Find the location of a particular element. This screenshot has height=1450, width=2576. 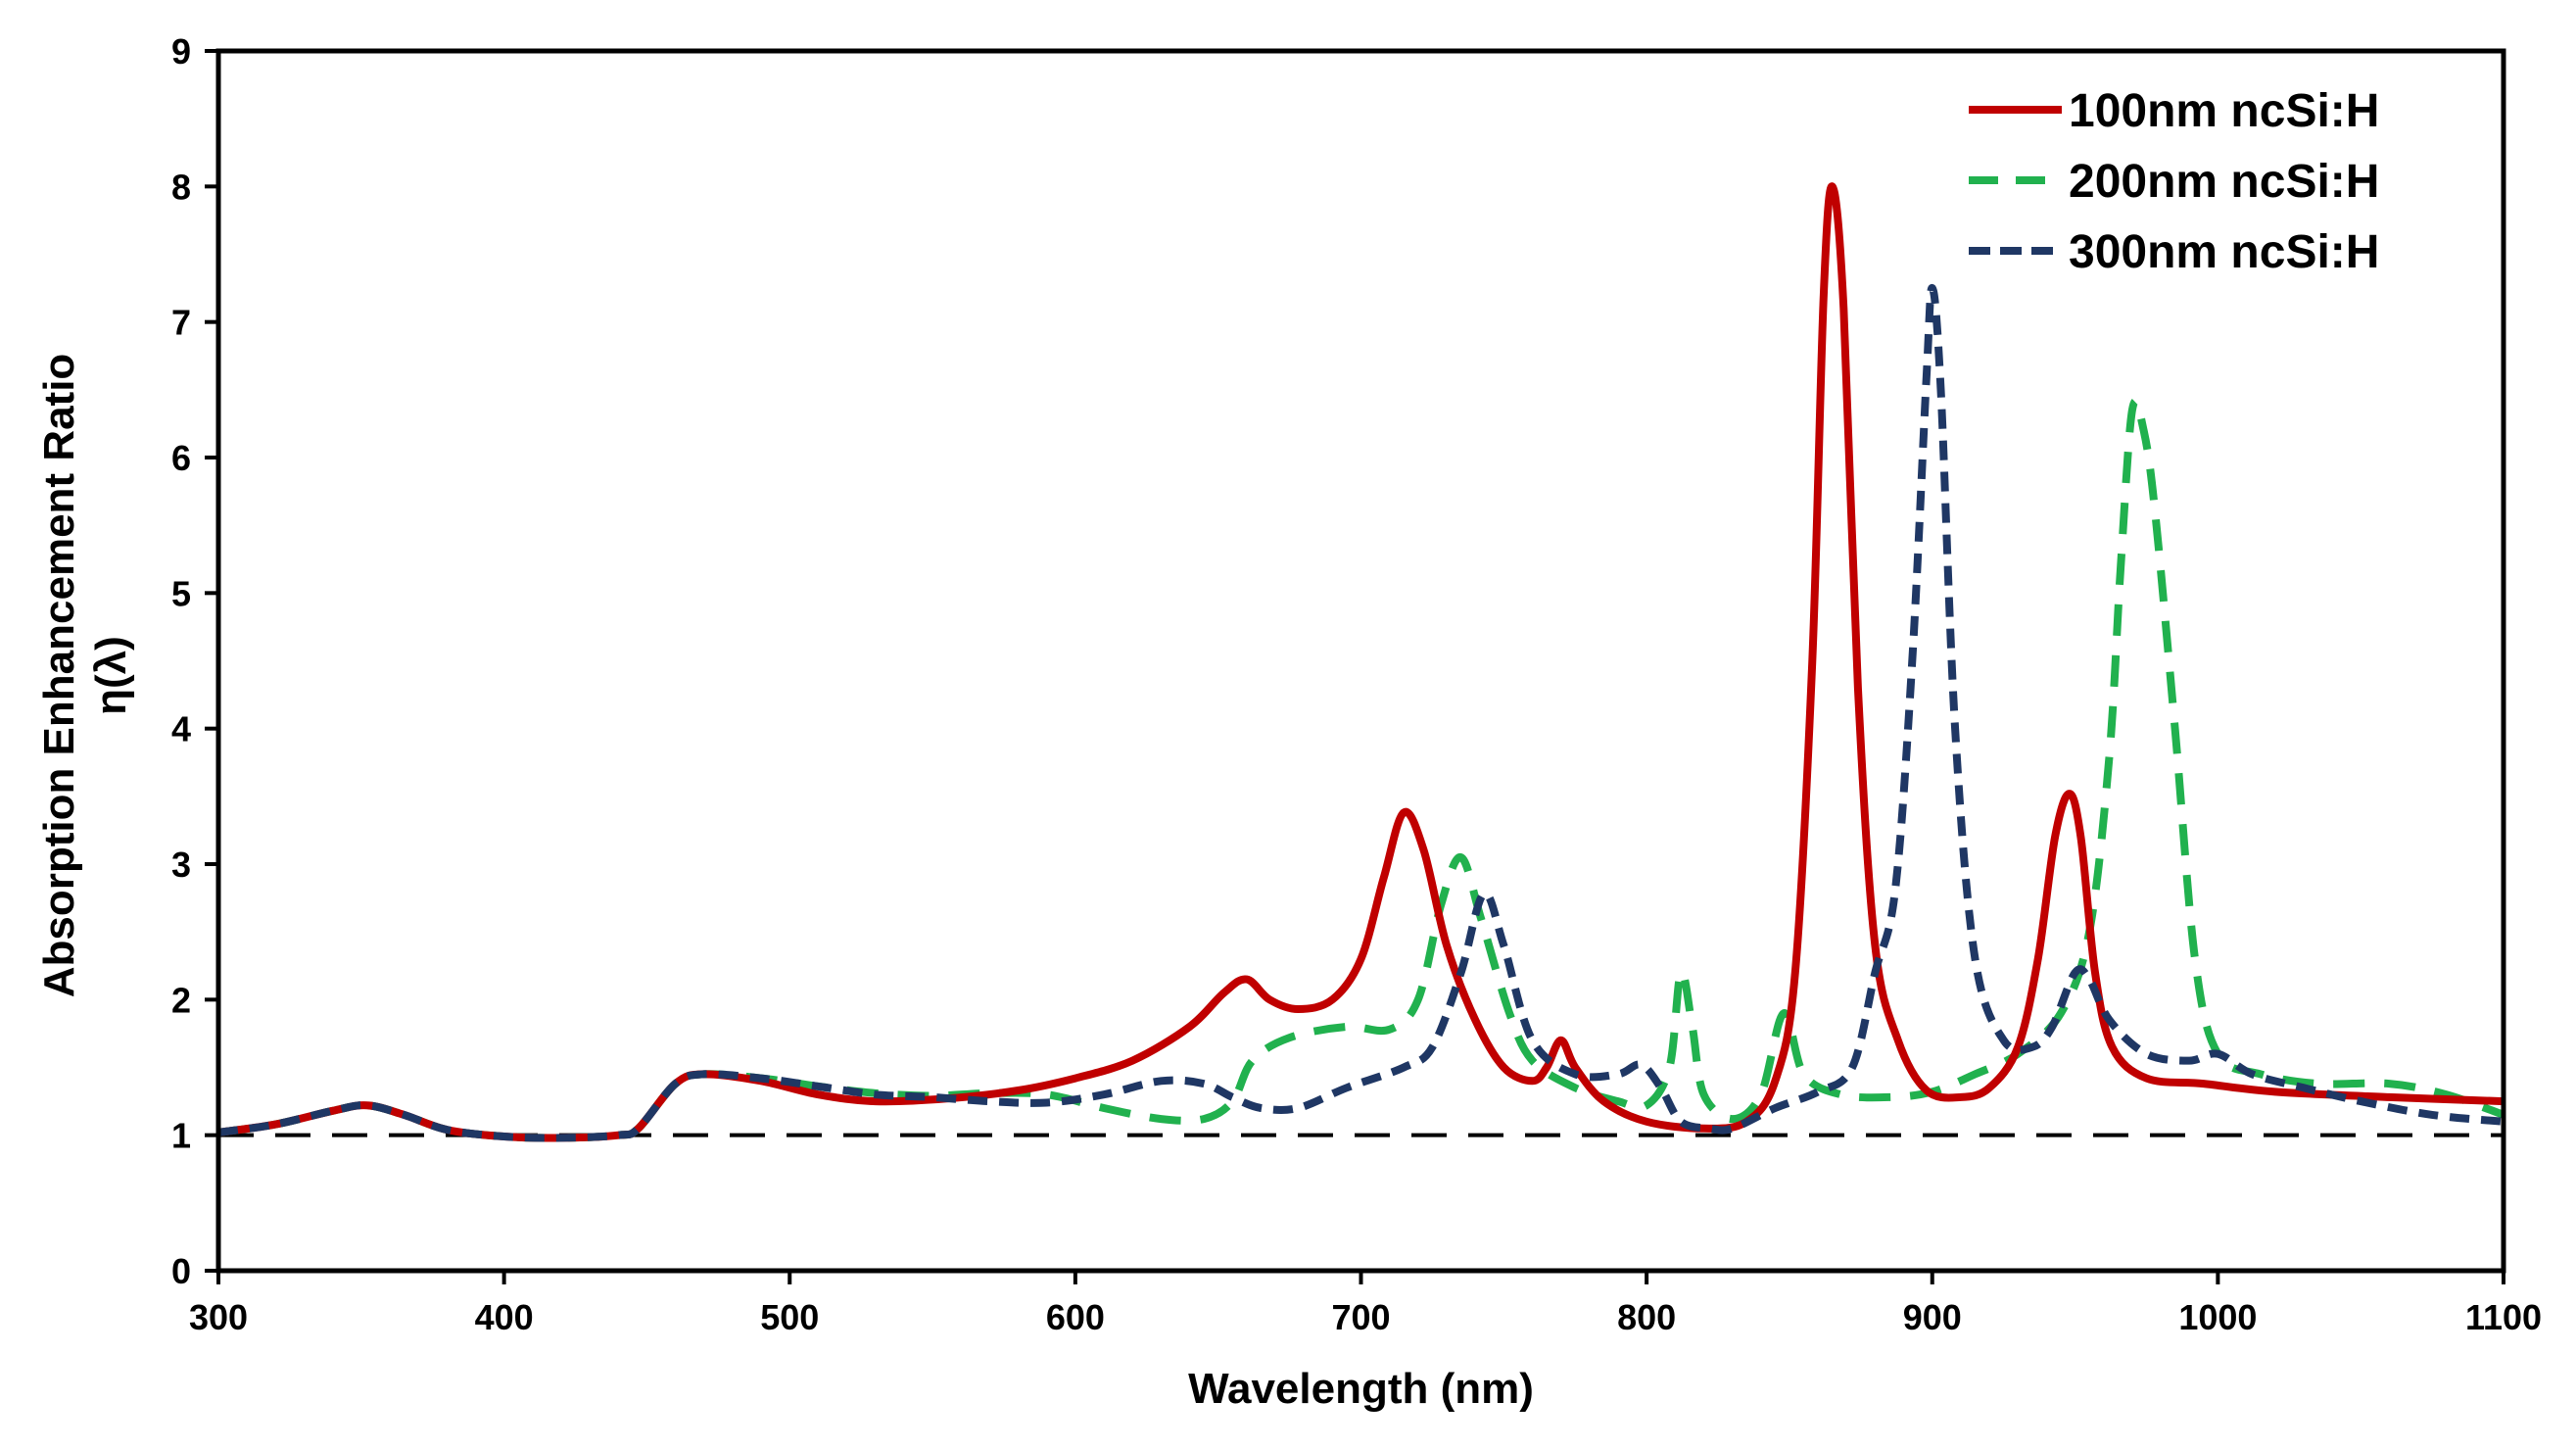

y-tick-label: 1 is located at coordinates (181, 1136).